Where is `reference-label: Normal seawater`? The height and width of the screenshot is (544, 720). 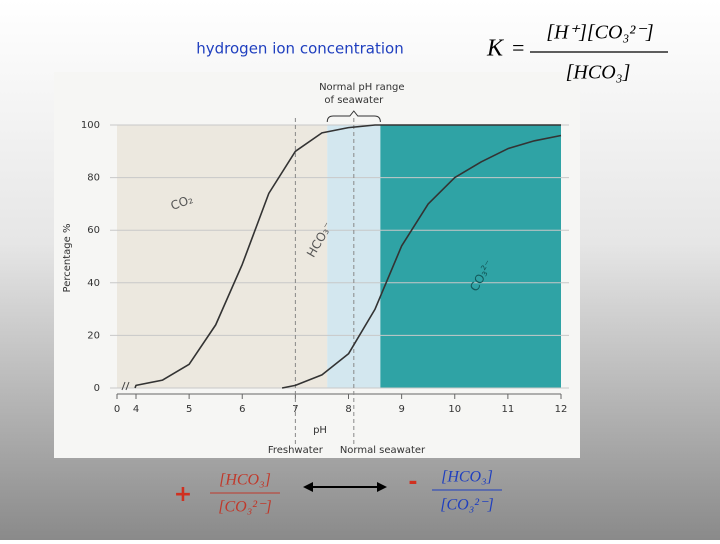 reference-label: Normal seawater is located at coordinates (383, 450).